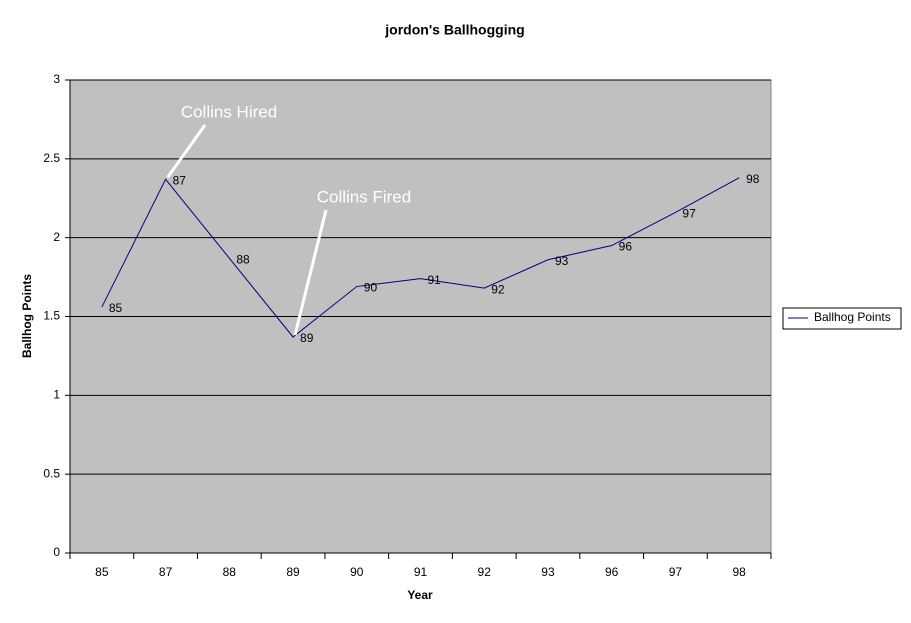 Image resolution: width=911 pixels, height=623 pixels. I want to click on x-tick-label: 96, so click(612, 572).